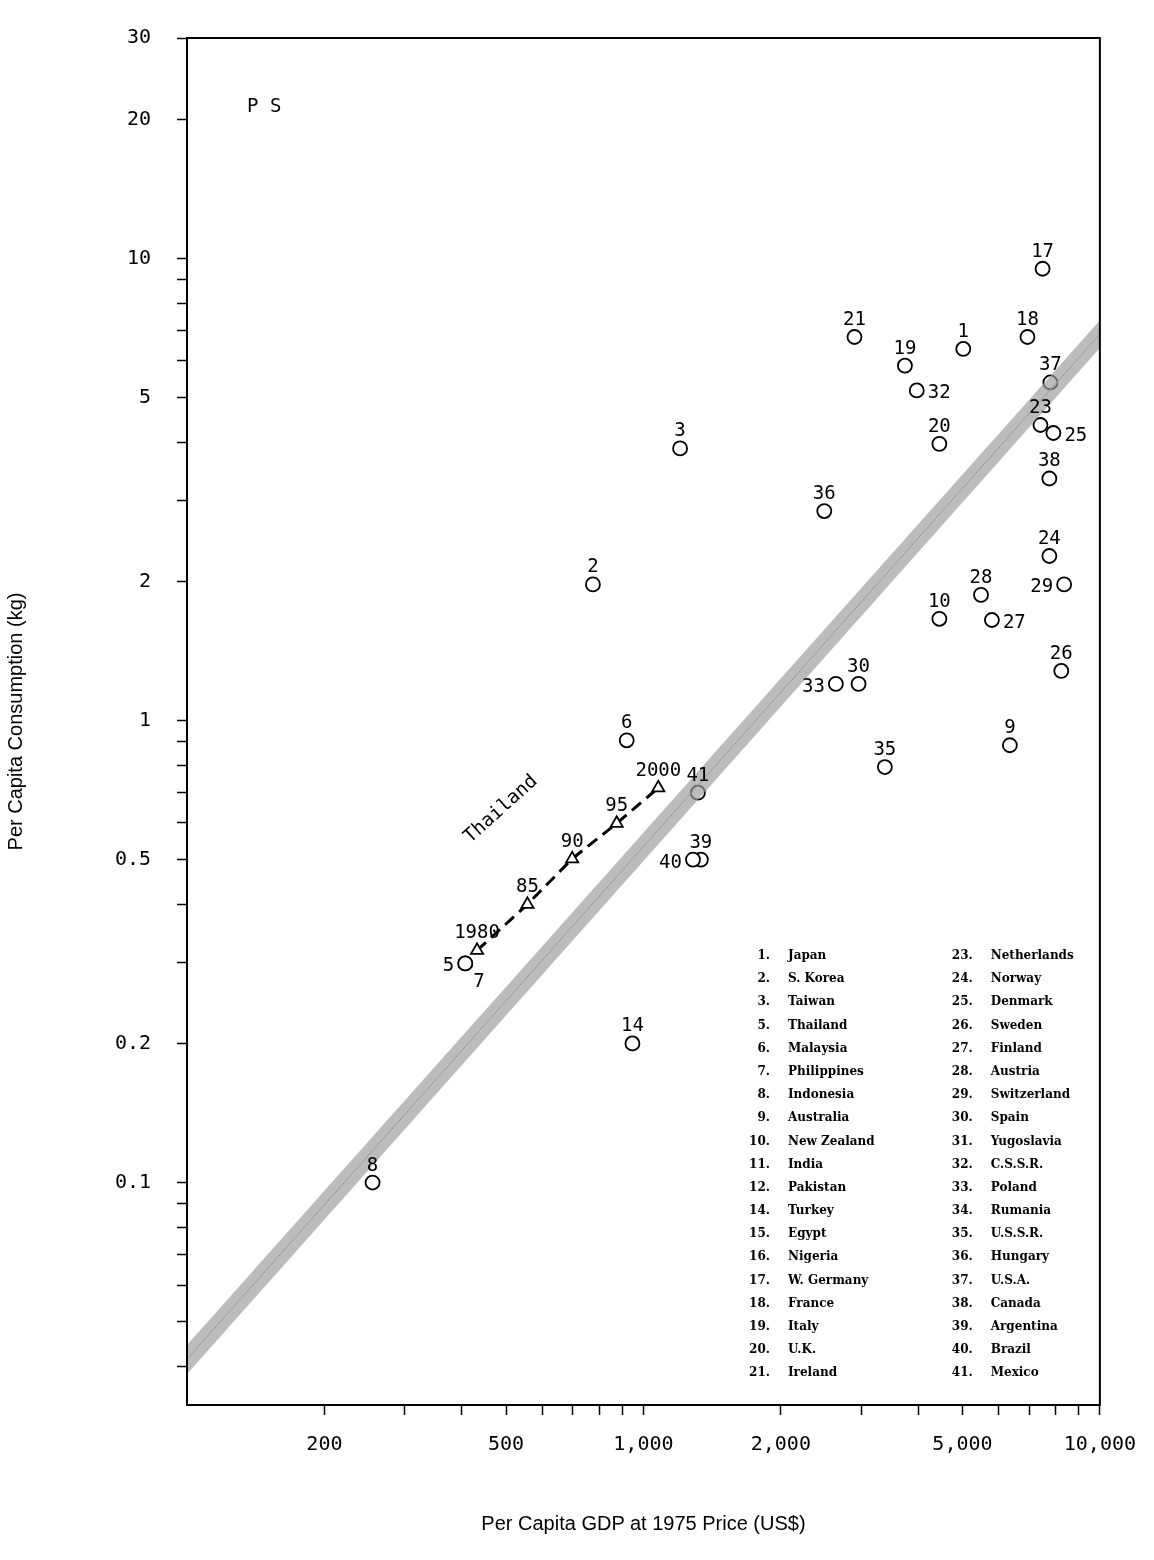  I want to click on annotation: 38, so click(1049, 459).